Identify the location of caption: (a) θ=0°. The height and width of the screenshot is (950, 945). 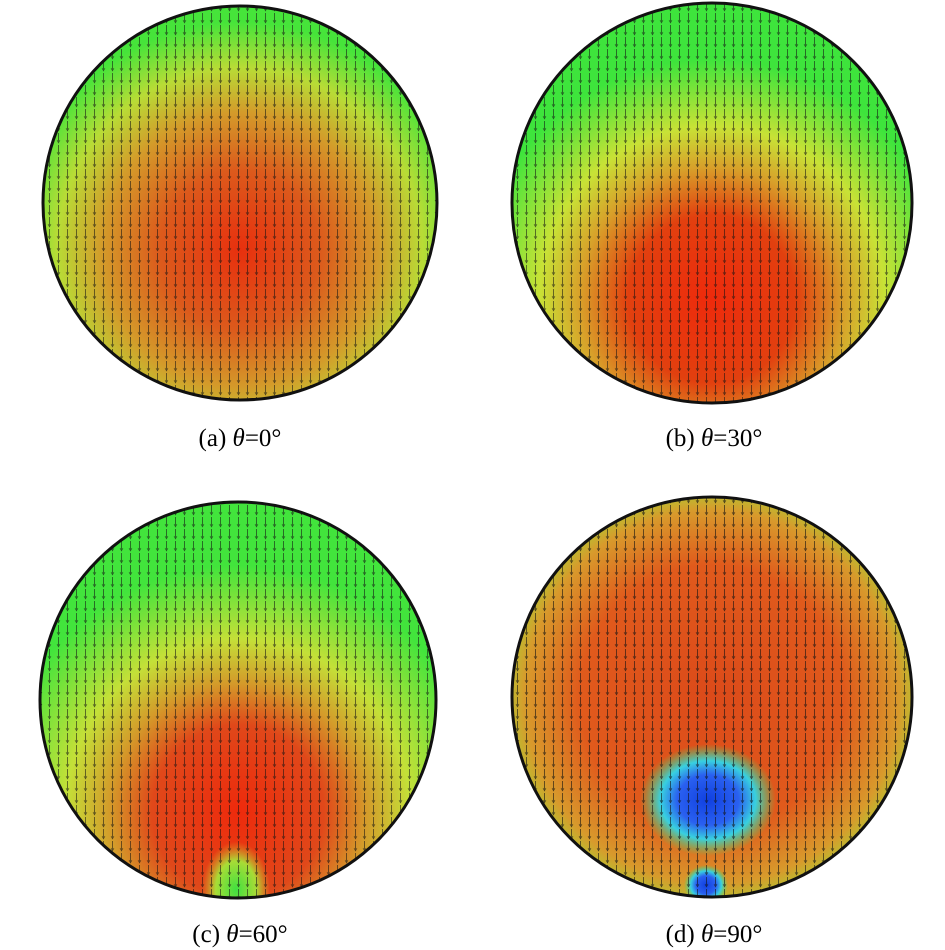
(240, 438).